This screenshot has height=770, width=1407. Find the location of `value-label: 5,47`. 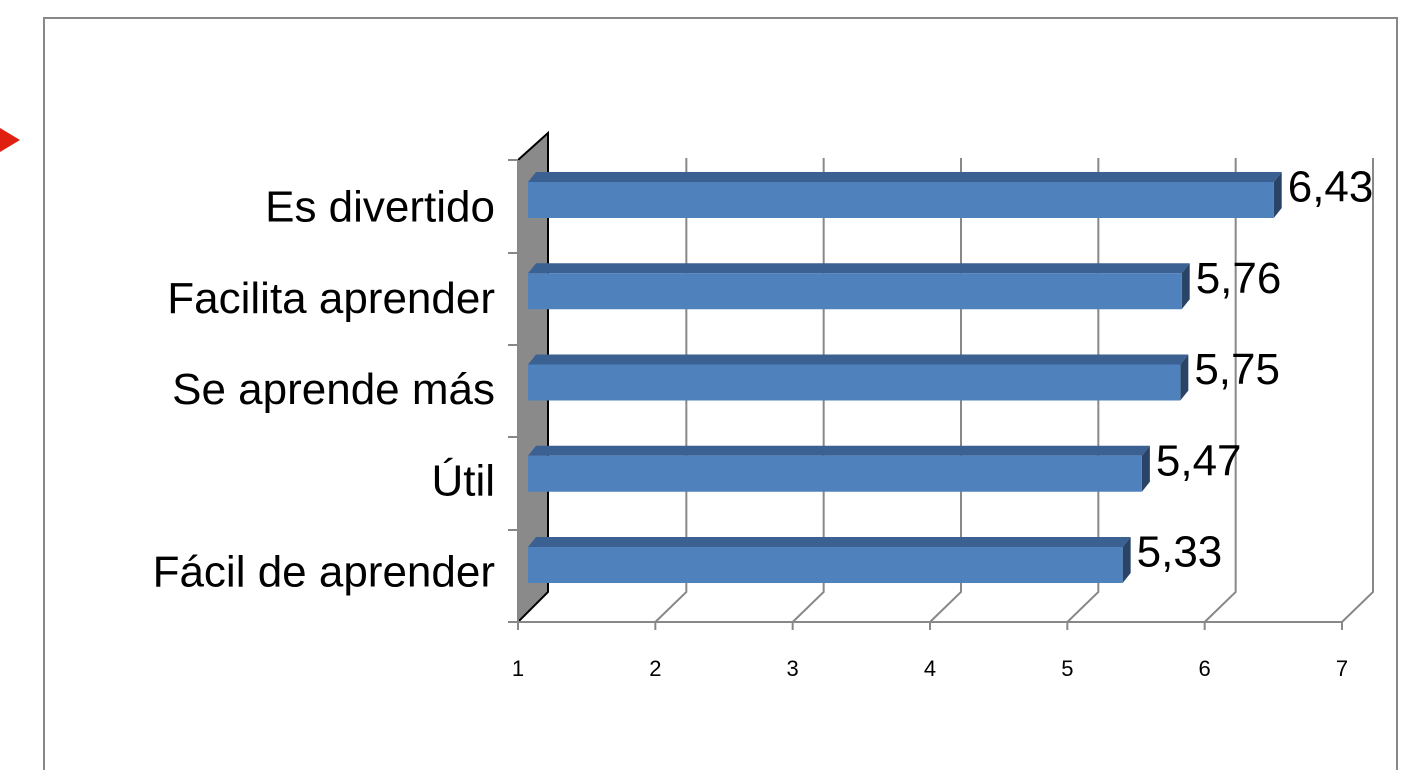

value-label: 5,47 is located at coordinates (1199, 460).